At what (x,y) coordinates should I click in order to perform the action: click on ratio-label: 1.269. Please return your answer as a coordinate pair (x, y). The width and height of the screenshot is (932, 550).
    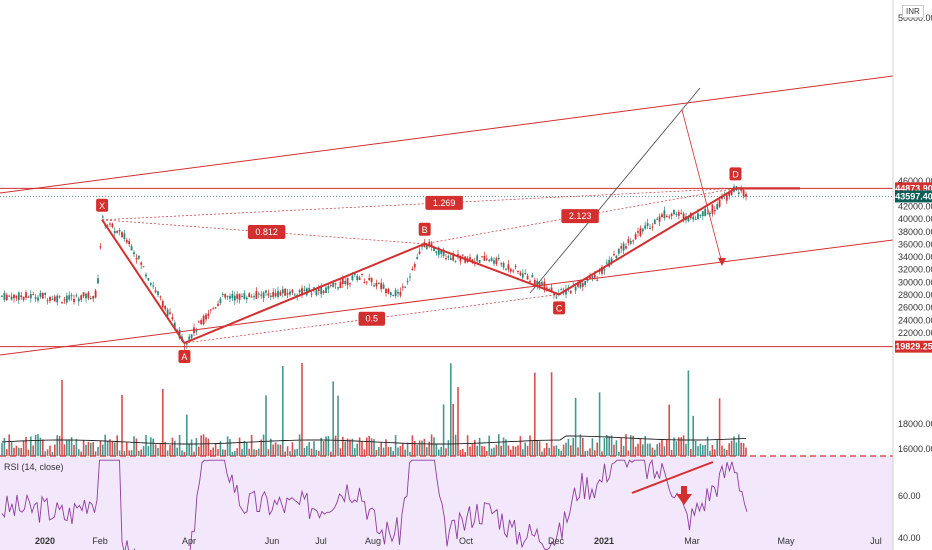
    Looking at the image, I should click on (444, 203).